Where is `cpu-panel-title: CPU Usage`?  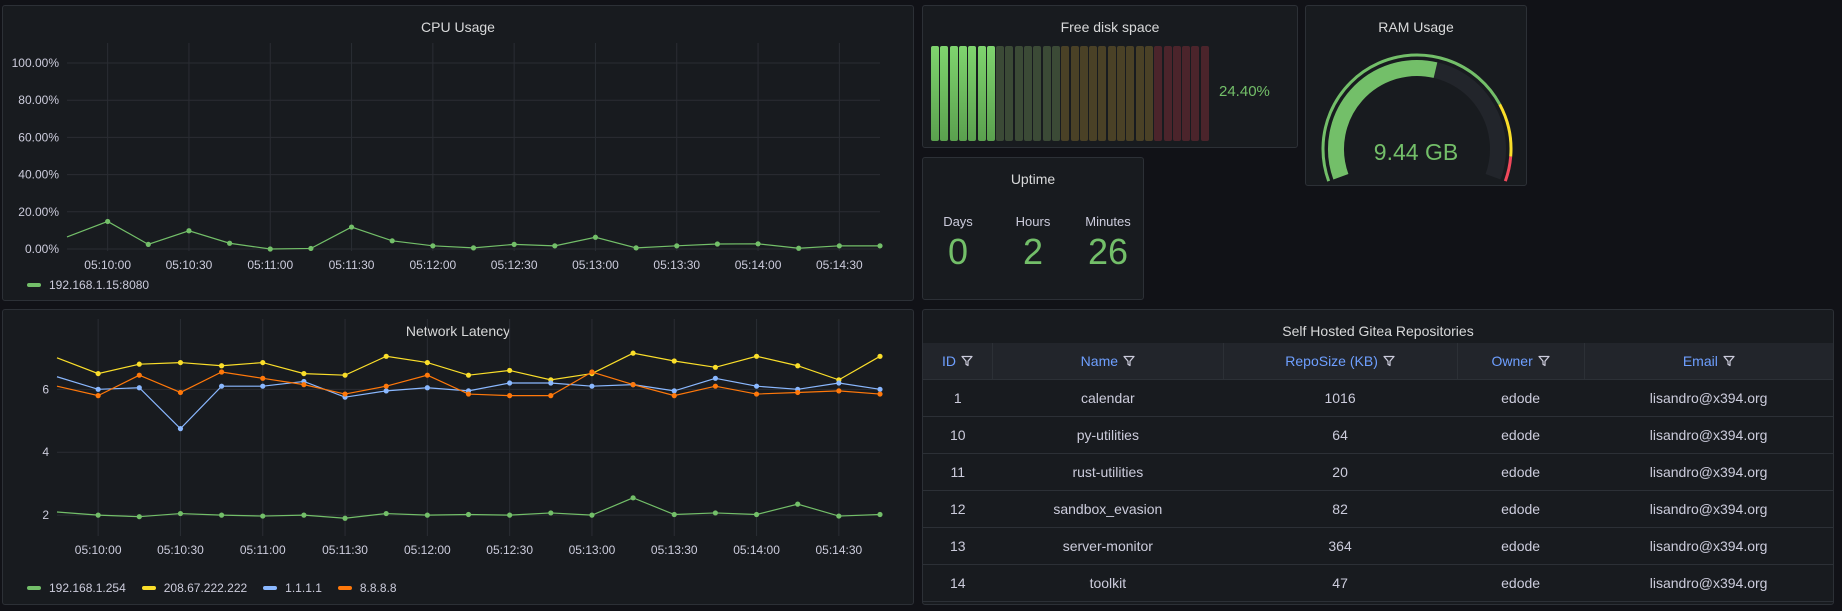 cpu-panel-title: CPU Usage is located at coordinates (458, 27).